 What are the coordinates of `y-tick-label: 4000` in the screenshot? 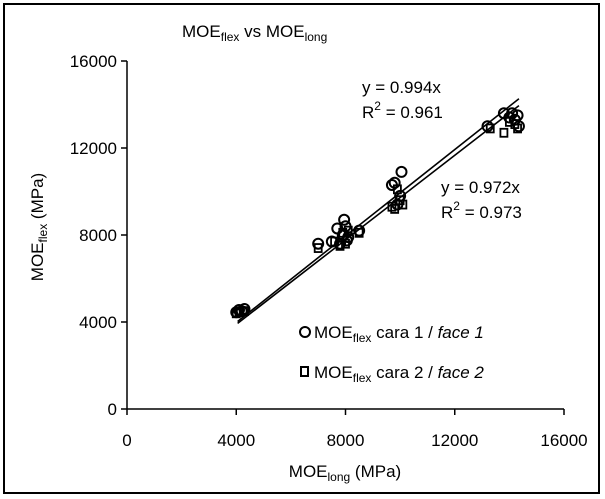 It's located at (98, 322).